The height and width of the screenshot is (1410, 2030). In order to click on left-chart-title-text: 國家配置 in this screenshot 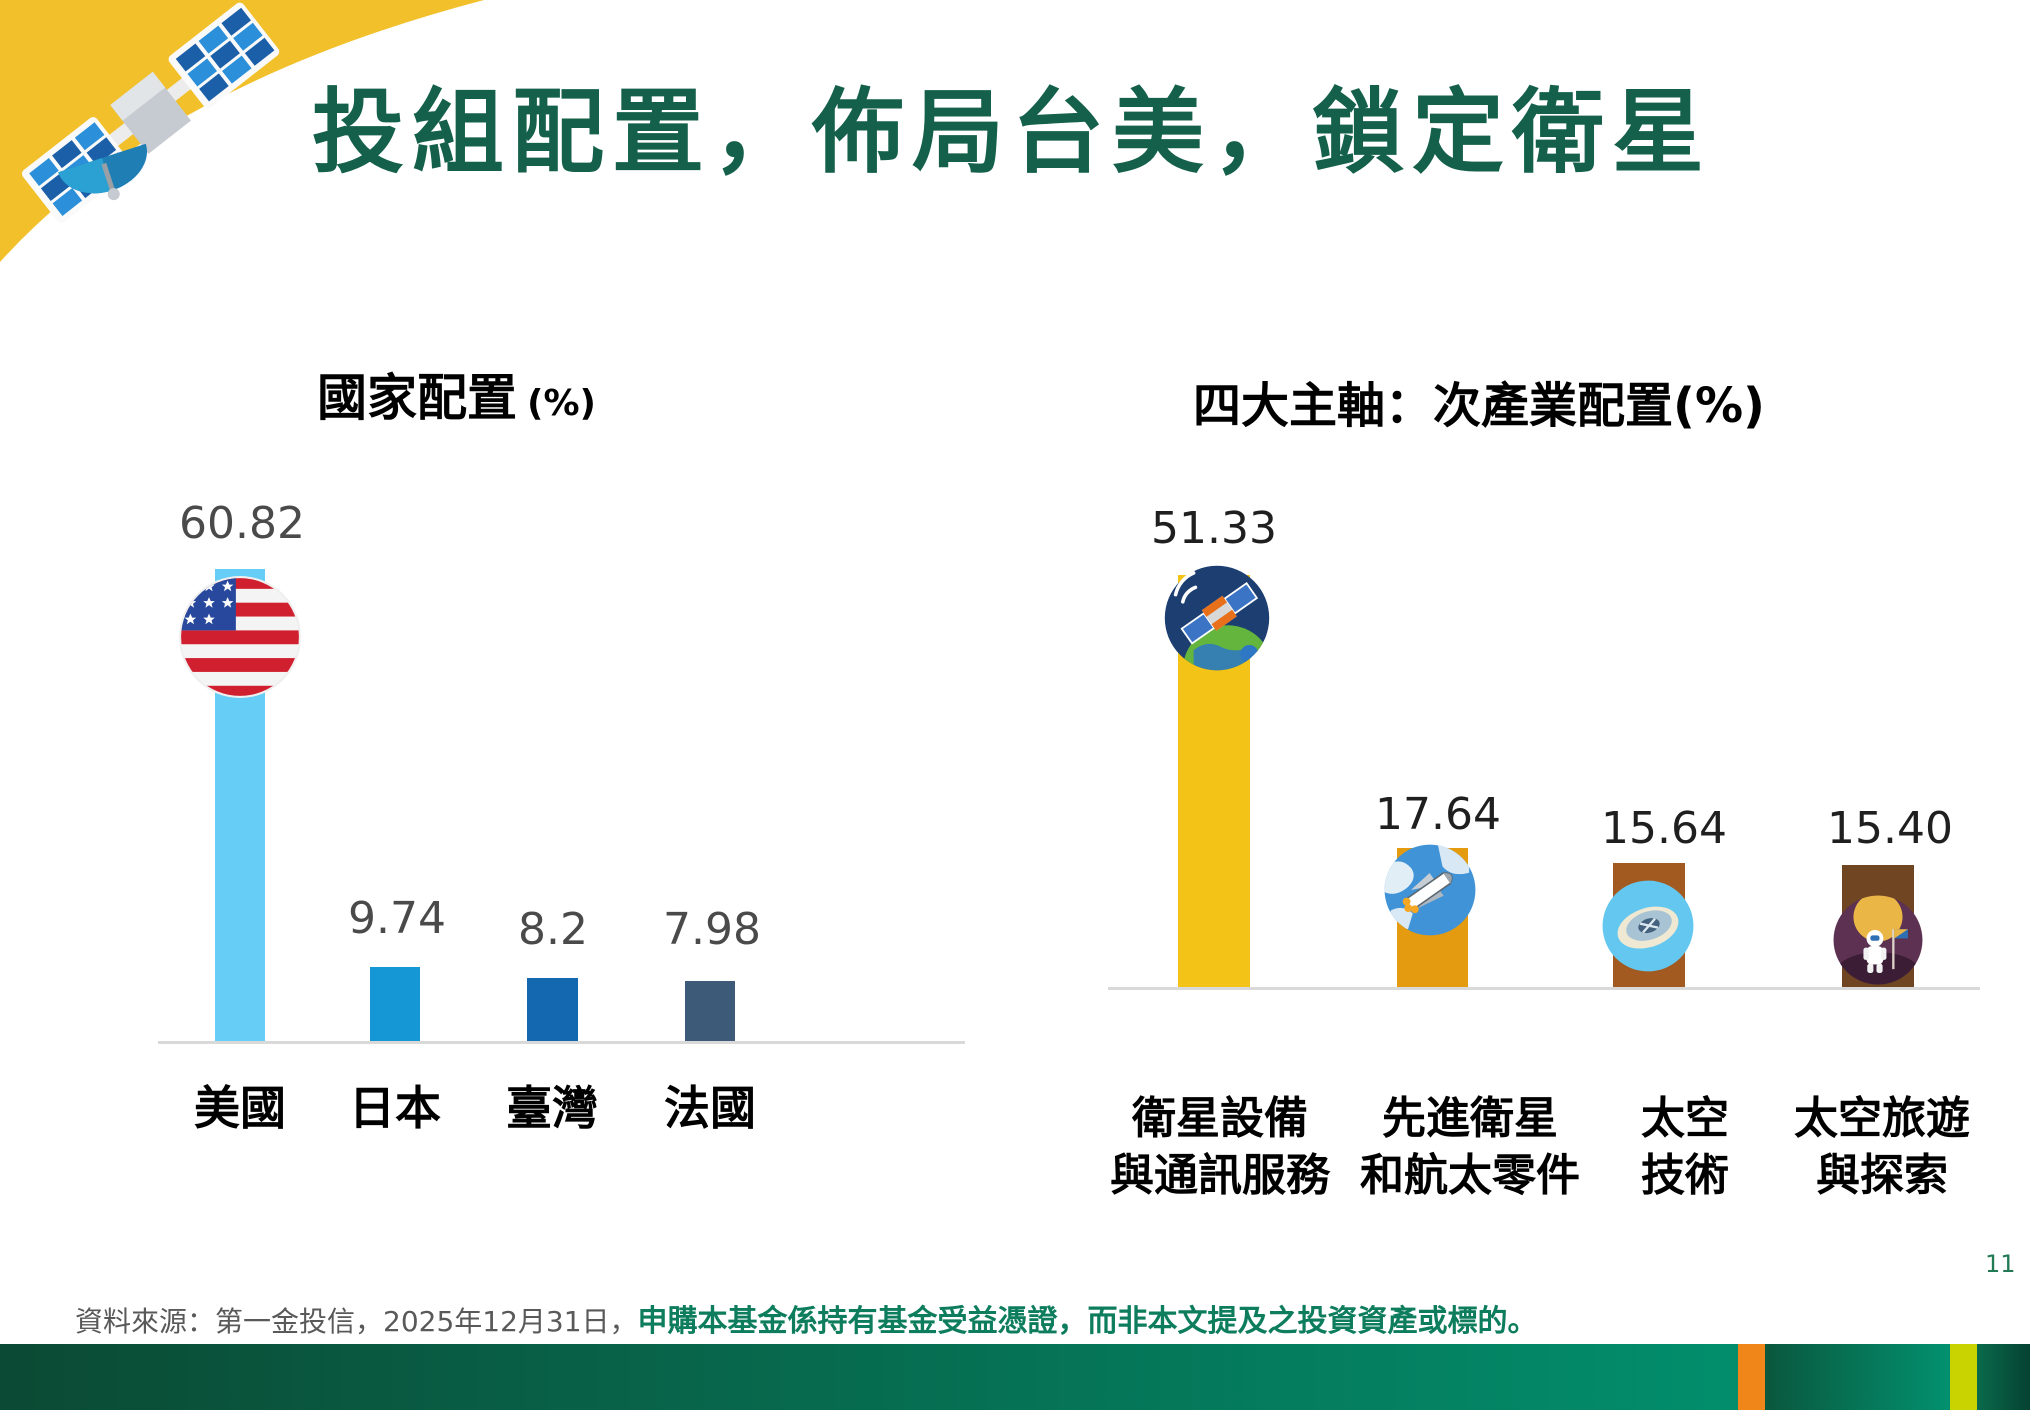, I will do `click(417, 398)`.